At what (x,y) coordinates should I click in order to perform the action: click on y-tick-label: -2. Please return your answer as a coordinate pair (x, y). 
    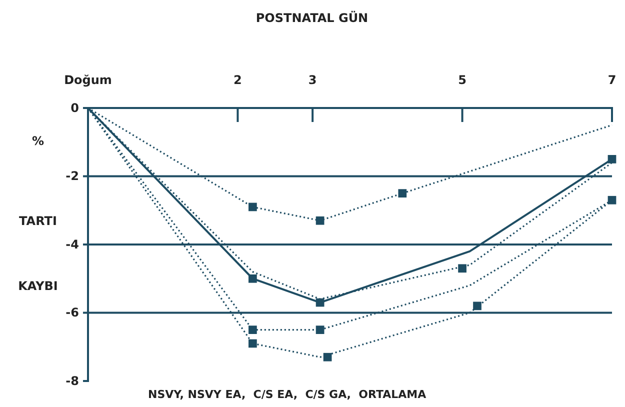
    Looking at the image, I should click on (72, 176).